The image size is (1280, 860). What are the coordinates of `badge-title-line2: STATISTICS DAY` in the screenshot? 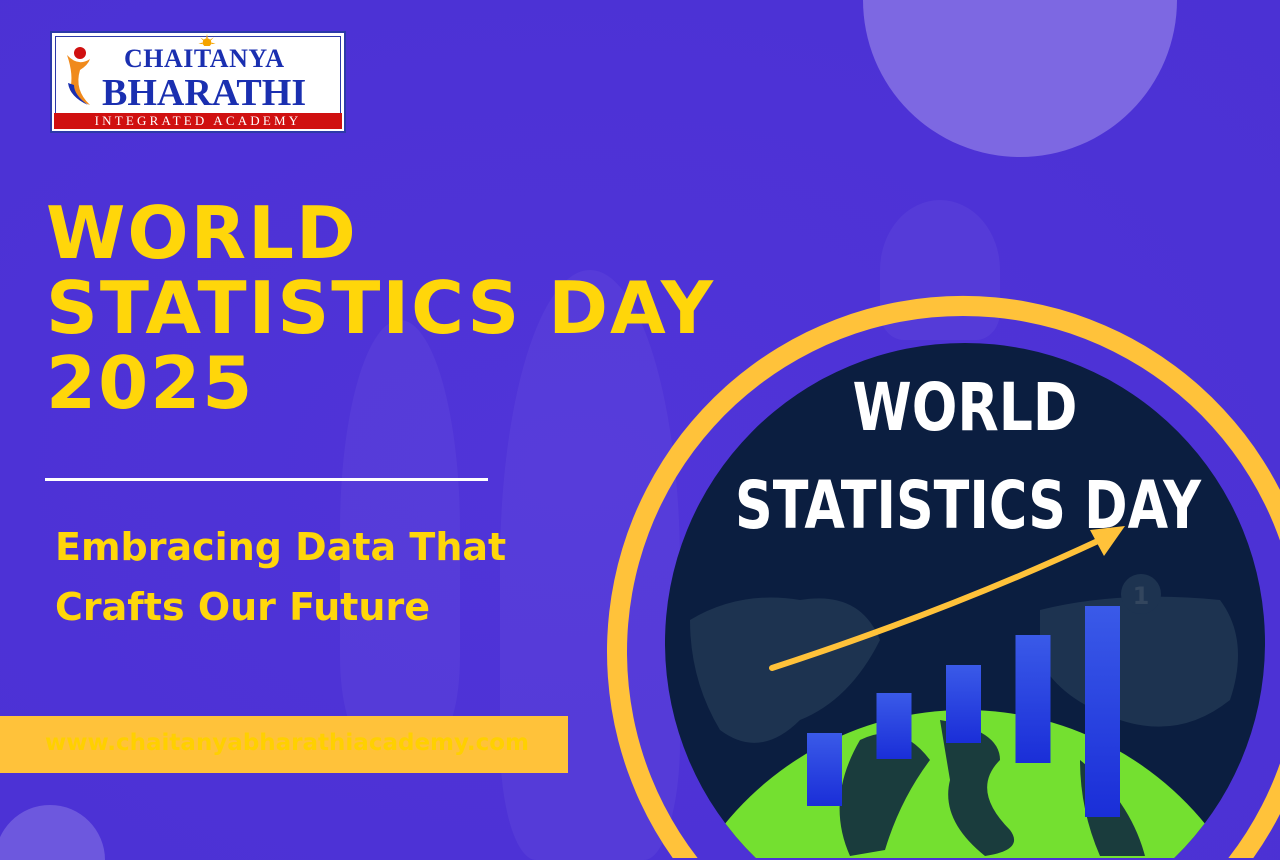 It's located at (968, 505).